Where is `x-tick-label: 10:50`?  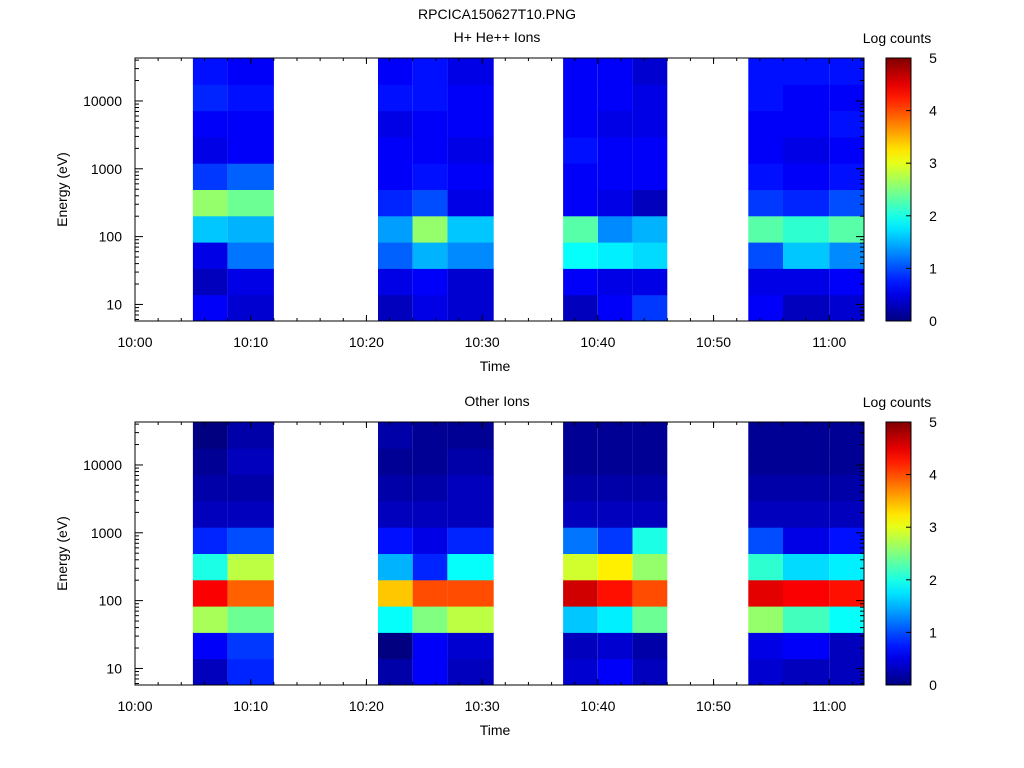
x-tick-label: 10:50 is located at coordinates (713, 342).